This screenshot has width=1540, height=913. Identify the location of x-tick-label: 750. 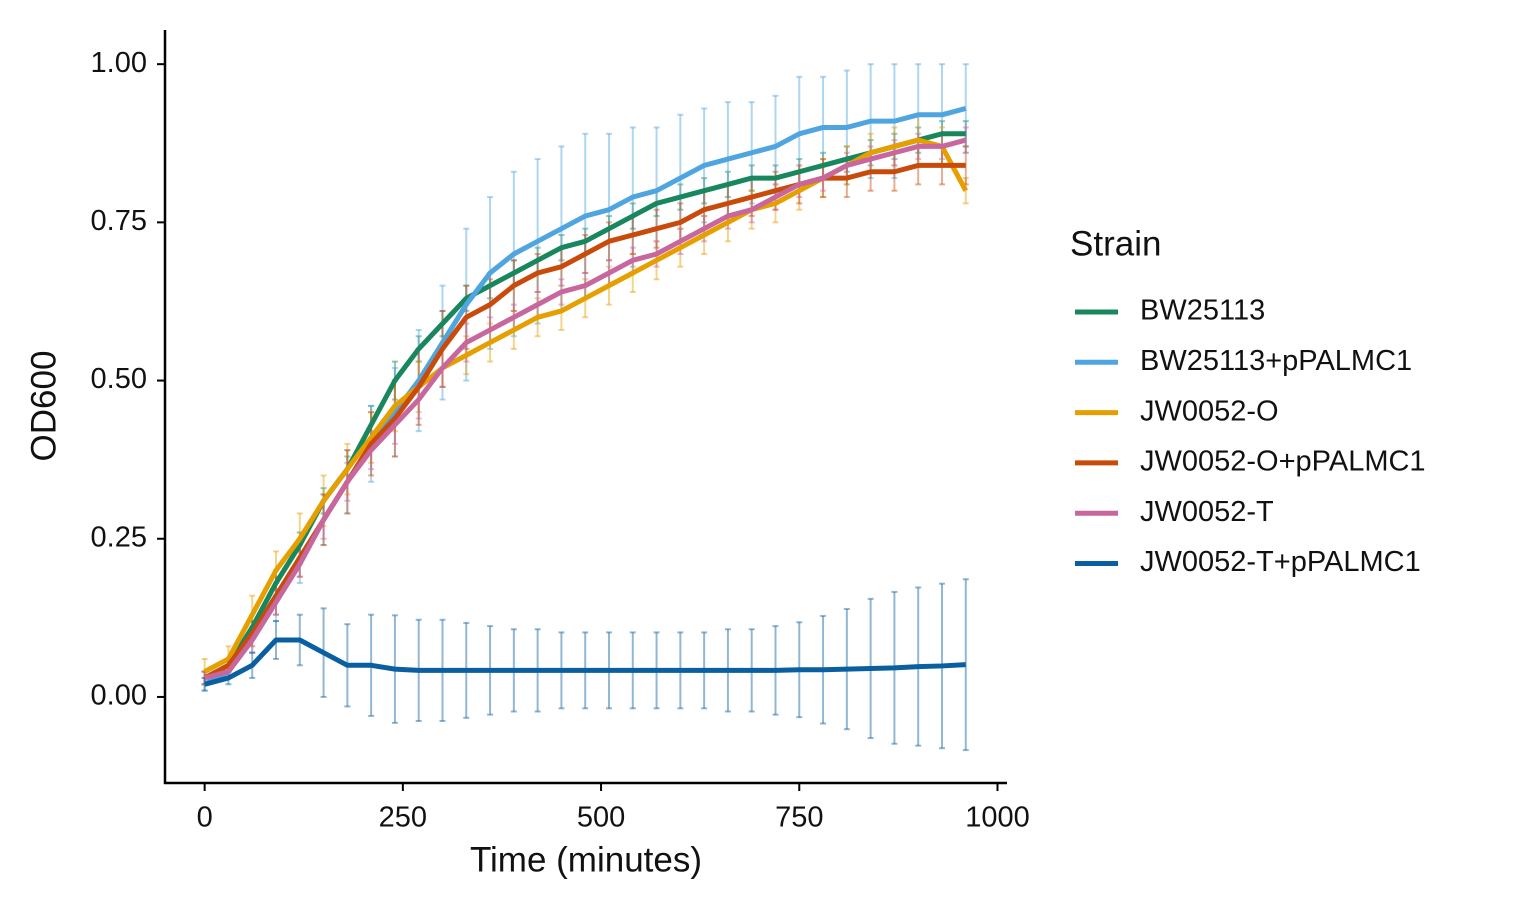
(799, 818).